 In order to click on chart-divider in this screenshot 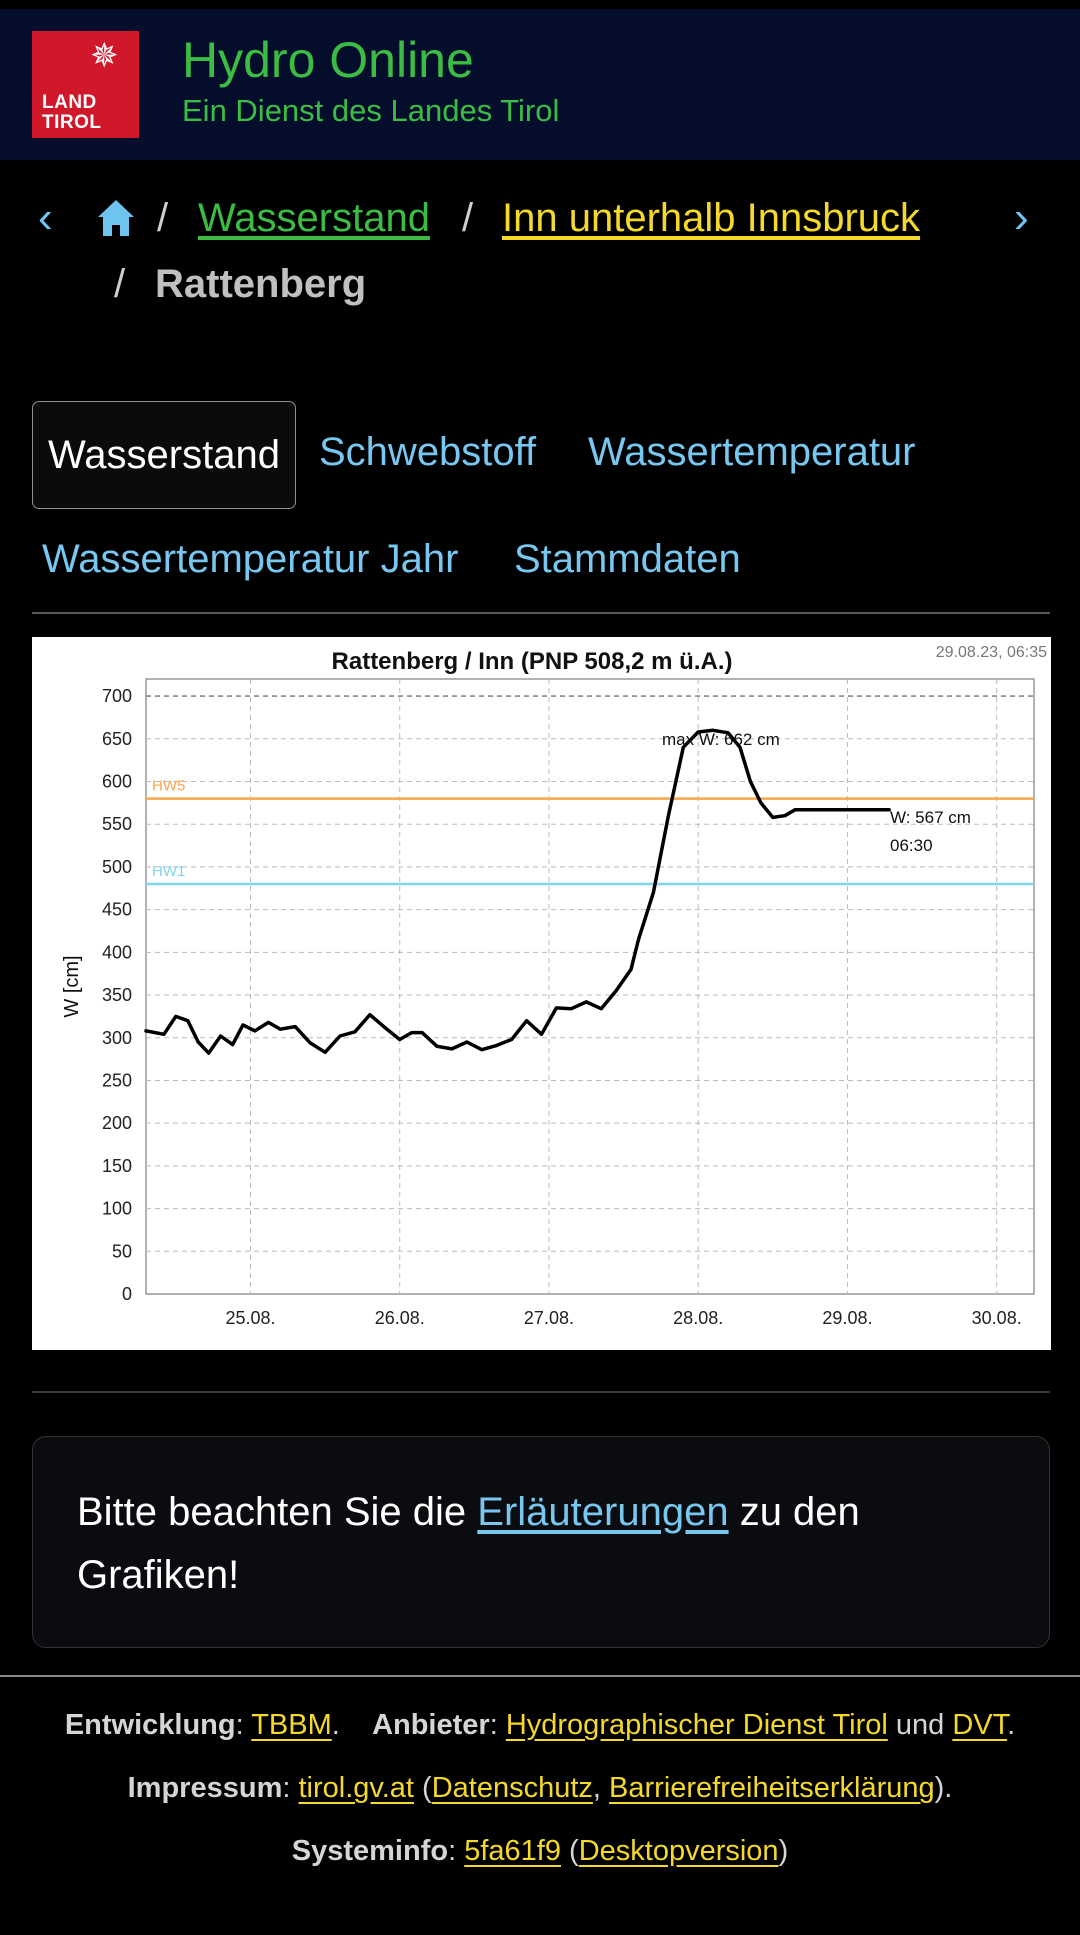, I will do `click(541, 1392)`.